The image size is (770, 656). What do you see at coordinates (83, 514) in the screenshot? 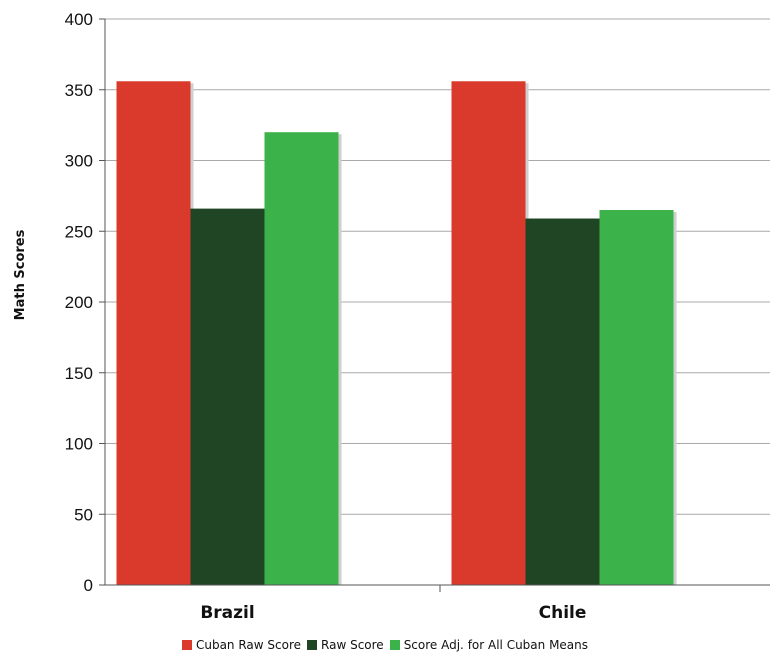
I see `y-tick-label: 50` at bounding box center [83, 514].